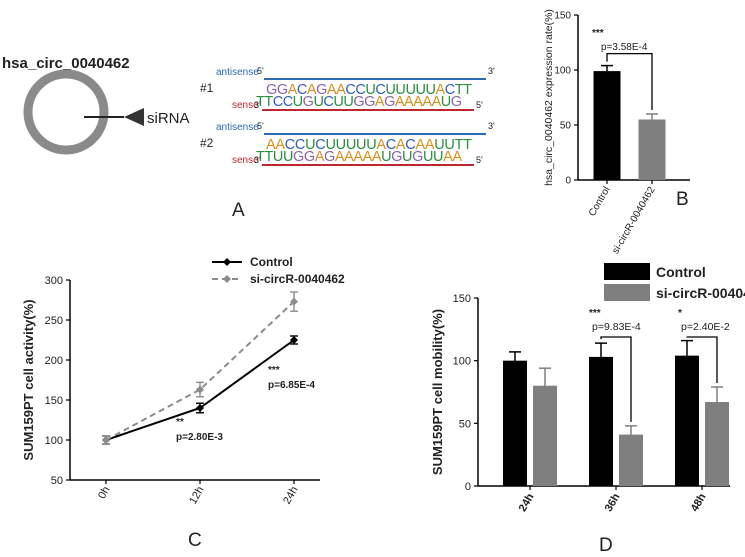 The image size is (745, 557). What do you see at coordinates (595, 313) in the screenshot?
I see `significance-stars: ***` at bounding box center [595, 313].